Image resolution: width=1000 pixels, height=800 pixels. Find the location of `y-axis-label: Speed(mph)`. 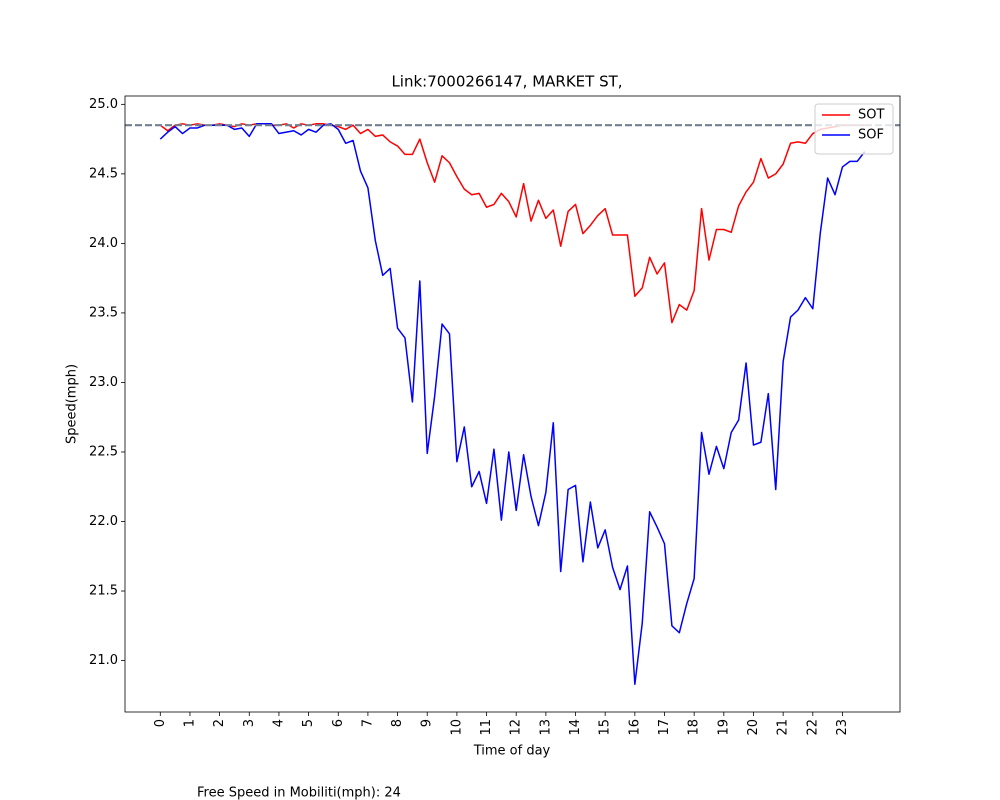

y-axis-label: Speed(mph) is located at coordinates (72, 404).